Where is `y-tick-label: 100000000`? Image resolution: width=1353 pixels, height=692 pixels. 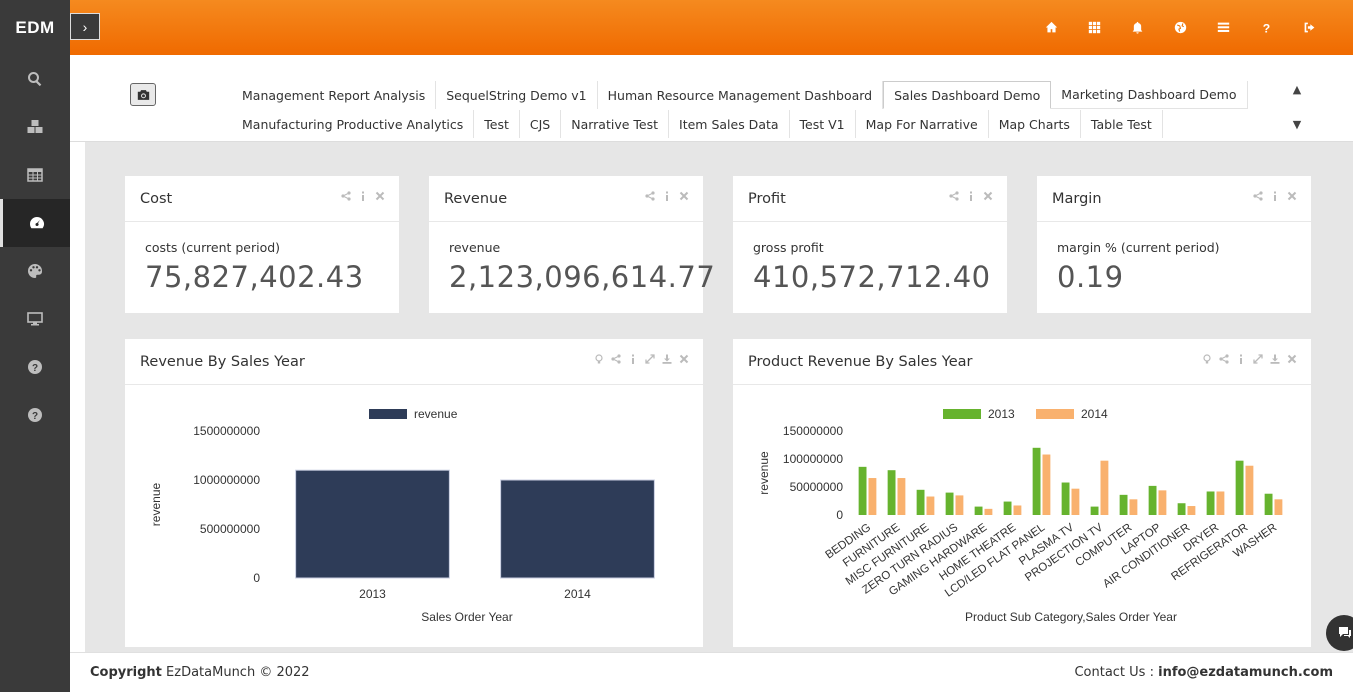 y-tick-label: 100000000 is located at coordinates (813, 459).